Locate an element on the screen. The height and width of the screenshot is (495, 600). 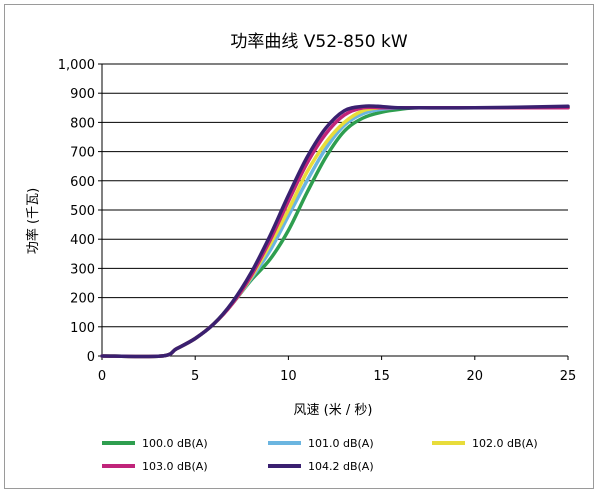
y-tick-label: 500 is located at coordinates (82, 211).